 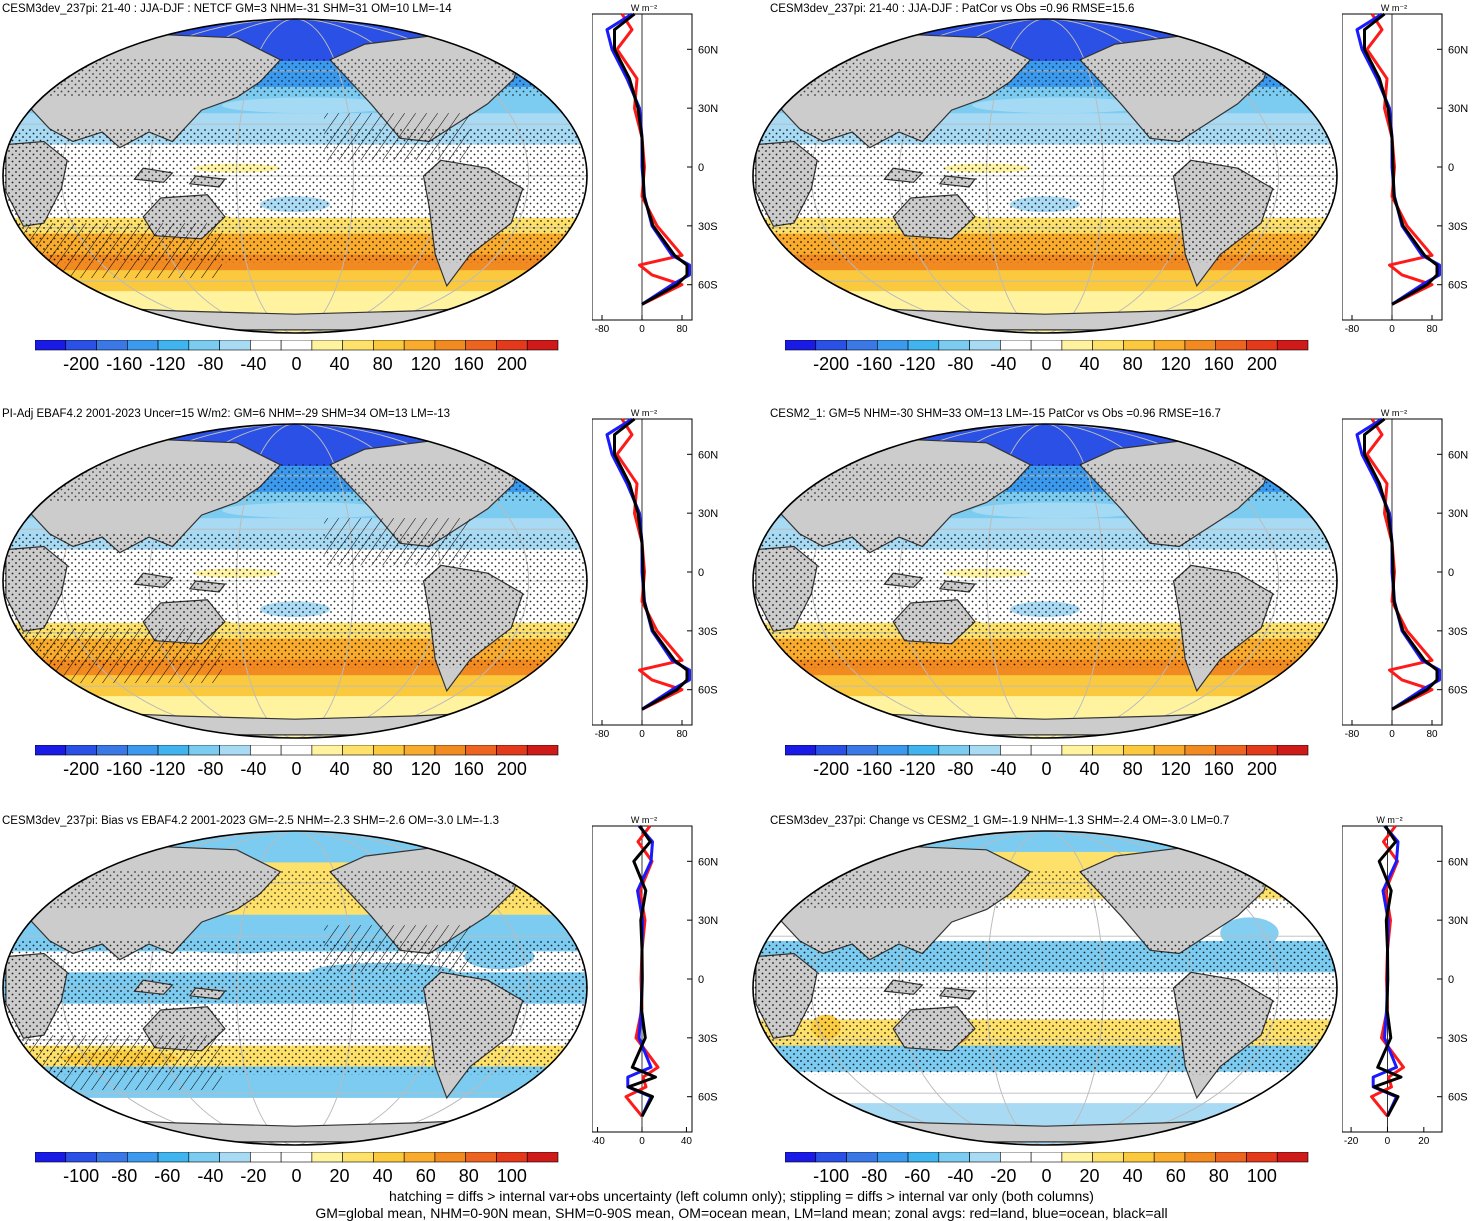 What do you see at coordinates (512, 769) in the screenshot?
I see `colorbar-tick-label: 200` at bounding box center [512, 769].